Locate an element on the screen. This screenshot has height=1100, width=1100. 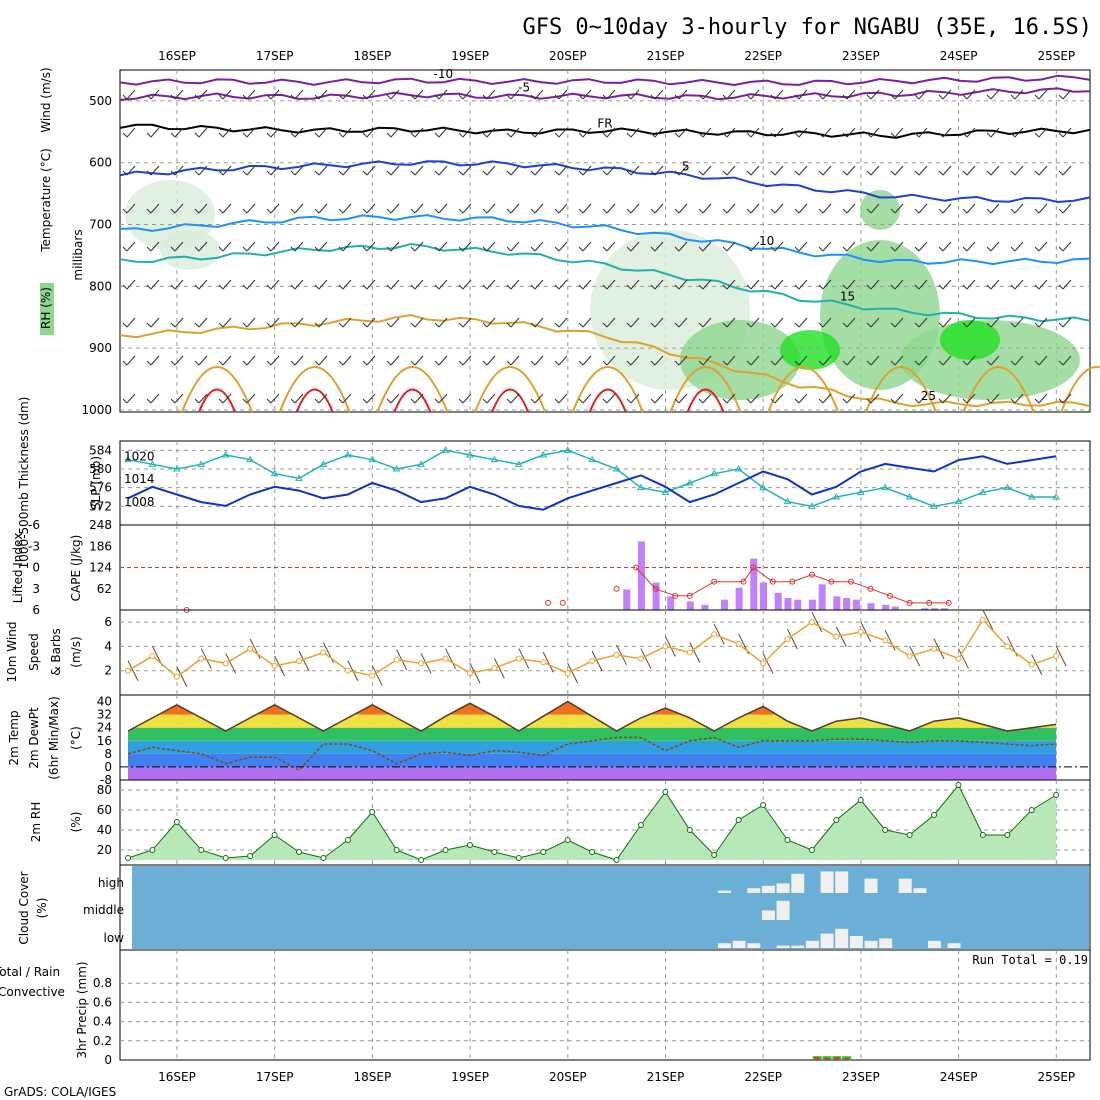
isotherm-label: 10 is located at coordinates (766, 241).